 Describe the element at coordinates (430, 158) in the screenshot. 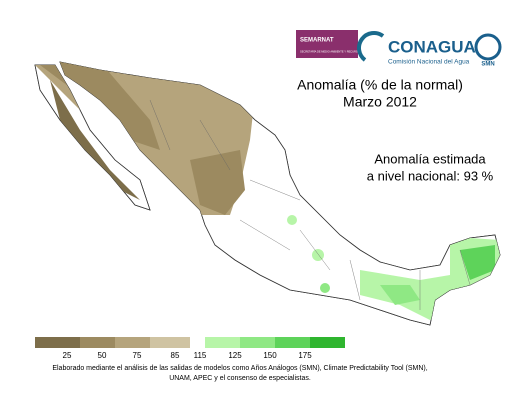

I see `annotation-line: Anomalía estimada` at that location.